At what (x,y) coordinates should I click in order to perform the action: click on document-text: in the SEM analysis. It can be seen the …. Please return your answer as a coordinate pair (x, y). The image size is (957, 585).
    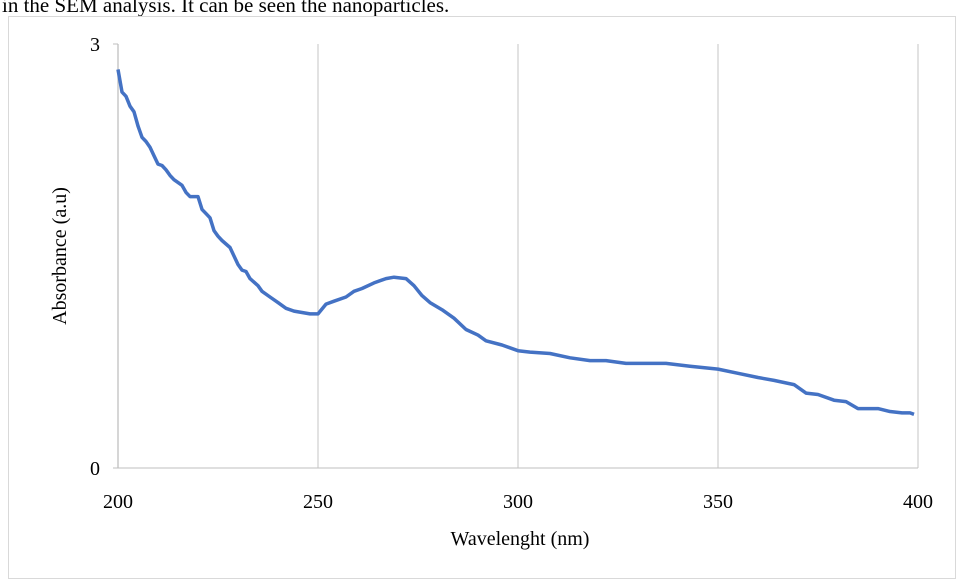
    Looking at the image, I should click on (225, 8).